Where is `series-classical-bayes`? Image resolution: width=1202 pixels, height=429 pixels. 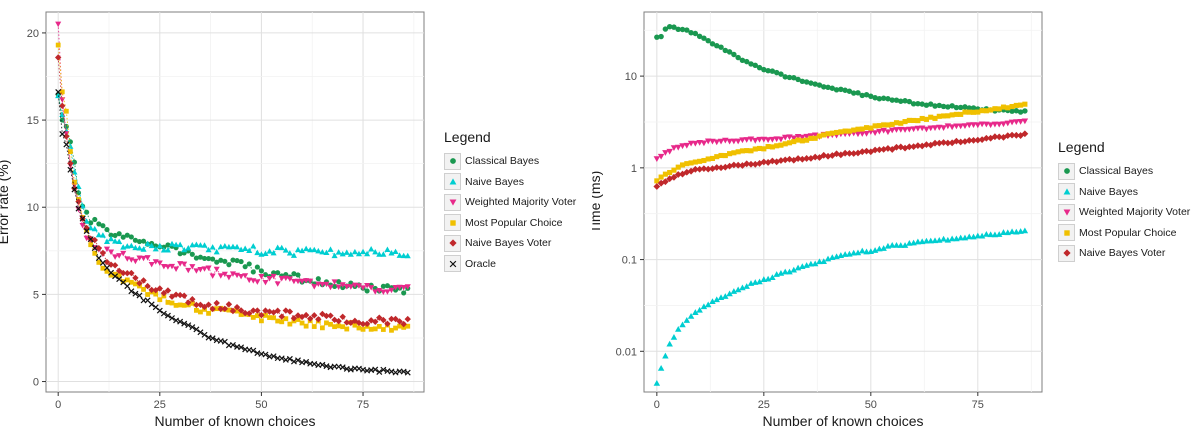 series-classical-bayes is located at coordinates (233, 193).